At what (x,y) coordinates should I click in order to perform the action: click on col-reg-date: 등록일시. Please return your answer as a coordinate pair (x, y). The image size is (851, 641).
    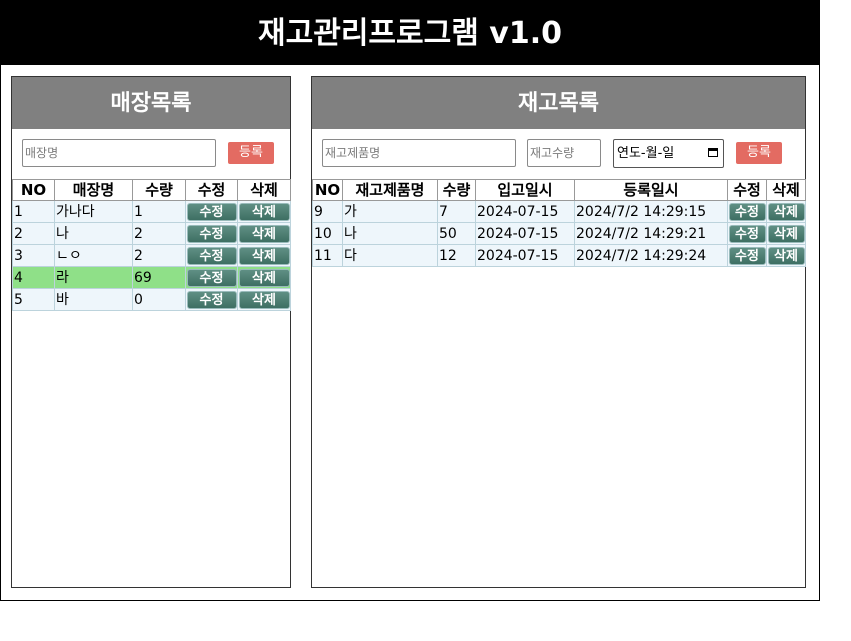
    Looking at the image, I should click on (651, 190).